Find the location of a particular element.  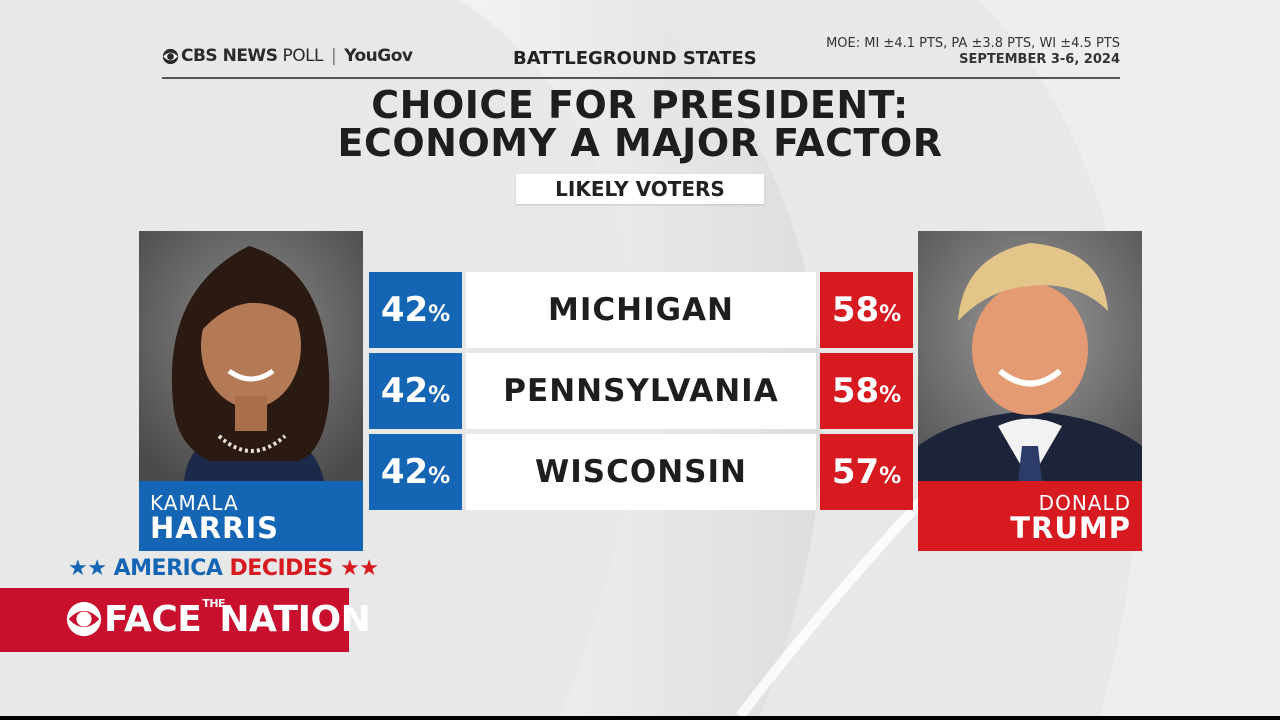

partner-name: YouGov is located at coordinates (378, 56).